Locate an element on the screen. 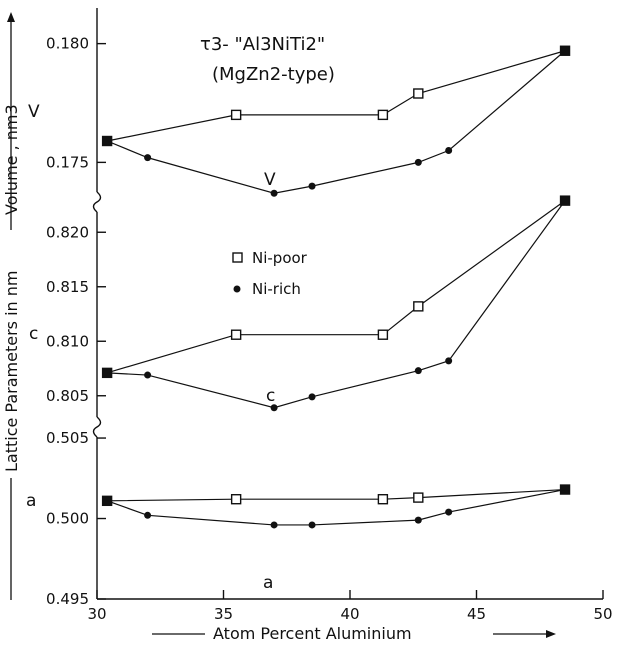 The image size is (624, 649). y-tick-label-a-0.500: 0.500 is located at coordinates (67, 519).